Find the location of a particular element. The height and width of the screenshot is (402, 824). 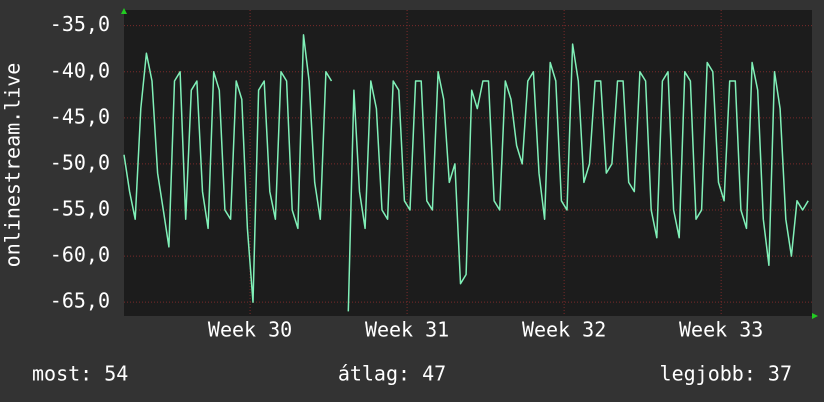

stat-average: átlag: 47 is located at coordinates (392, 374).